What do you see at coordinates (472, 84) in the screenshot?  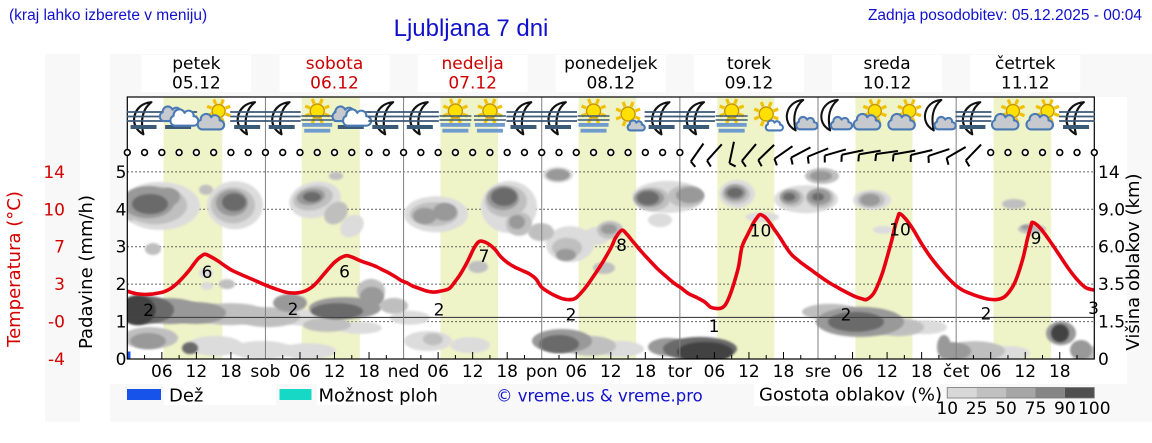 I see `day-date: 07.12` at bounding box center [472, 84].